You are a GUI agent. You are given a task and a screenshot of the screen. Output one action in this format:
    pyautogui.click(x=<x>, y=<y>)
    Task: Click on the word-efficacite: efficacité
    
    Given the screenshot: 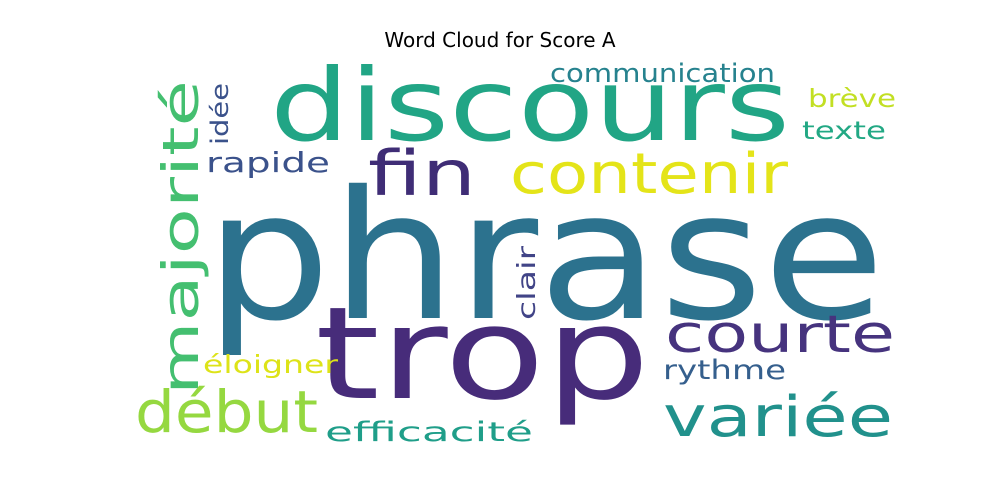 What is the action you would take?
    pyautogui.click(x=429, y=432)
    